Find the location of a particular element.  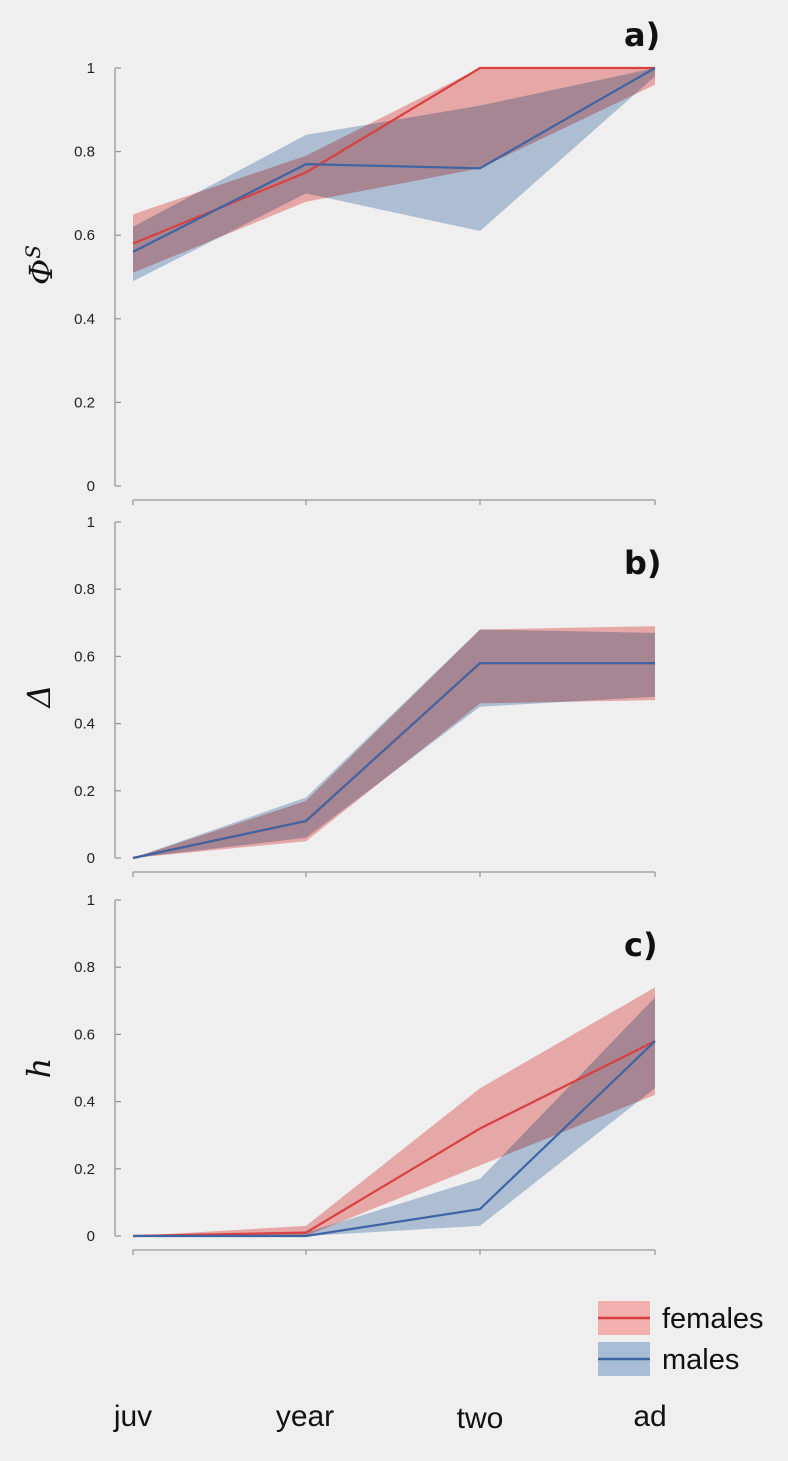

x-tick-label: ad is located at coordinates (649, 1416).